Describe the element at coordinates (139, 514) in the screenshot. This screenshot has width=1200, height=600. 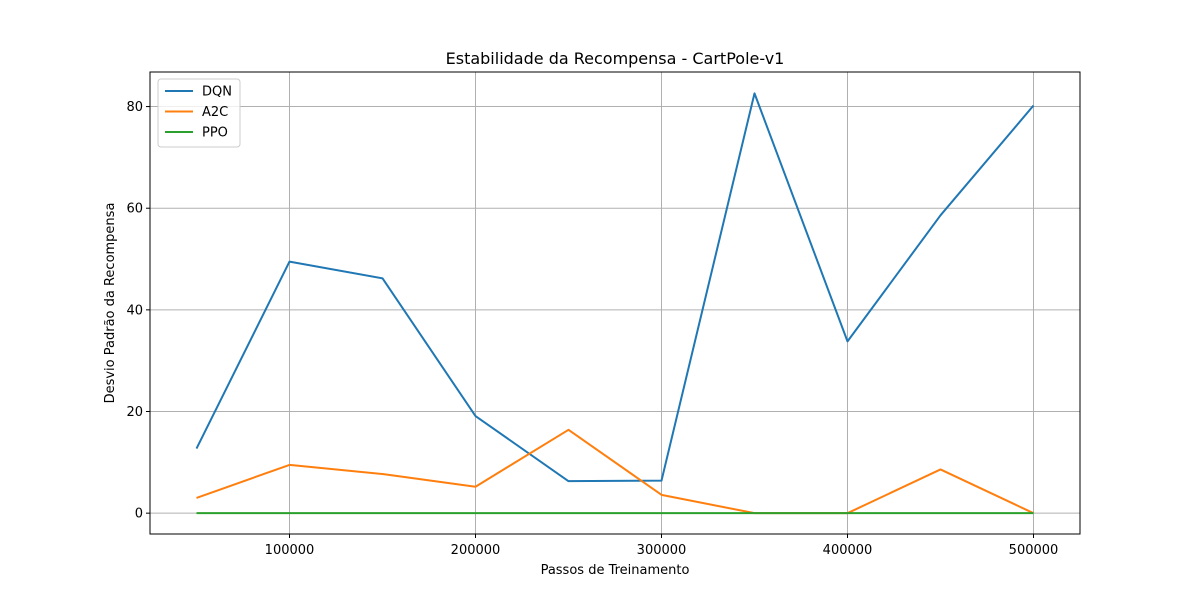
I see `y-tick-label: 0` at that location.